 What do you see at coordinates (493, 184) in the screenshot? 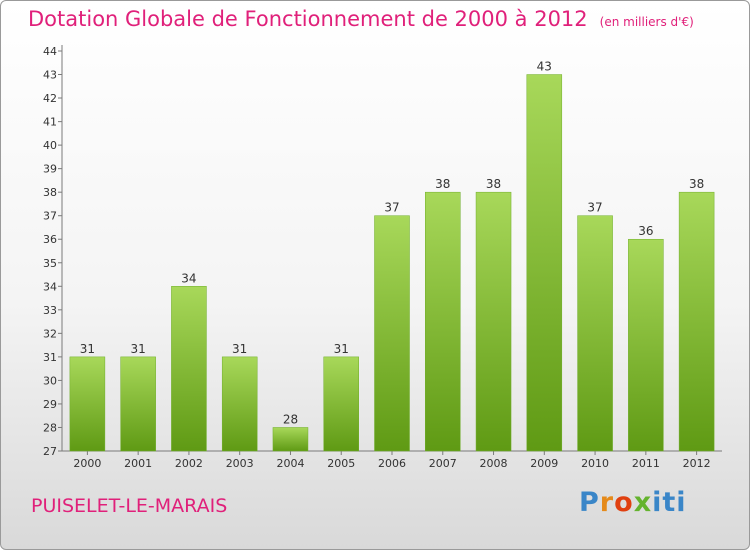
I see `data-label-2008: 38` at bounding box center [493, 184].